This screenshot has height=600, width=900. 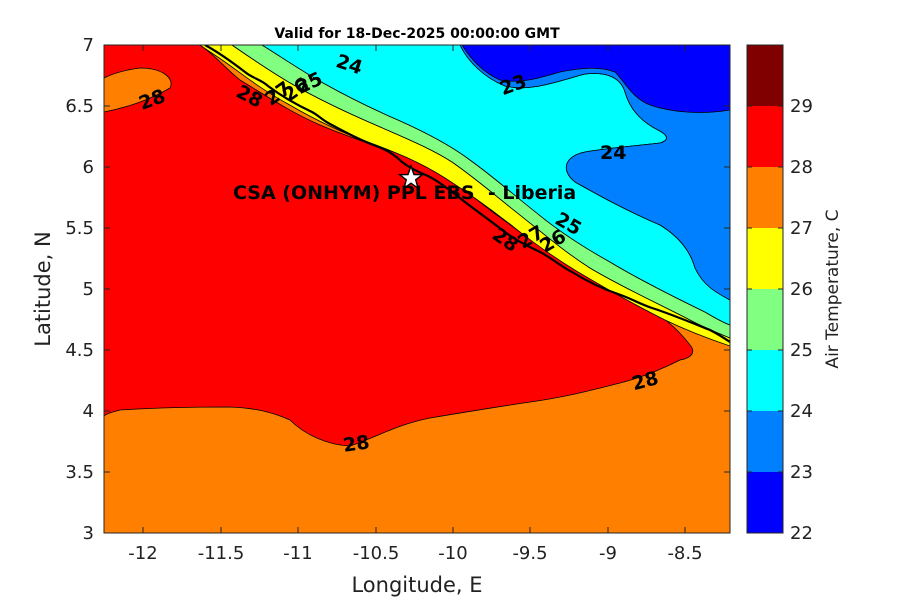 What do you see at coordinates (415, 553) in the screenshot?
I see `x-tick-labels: -12 -11.5 -11 -10.5 -10 -9.5 -9 -8.5` at bounding box center [415, 553].